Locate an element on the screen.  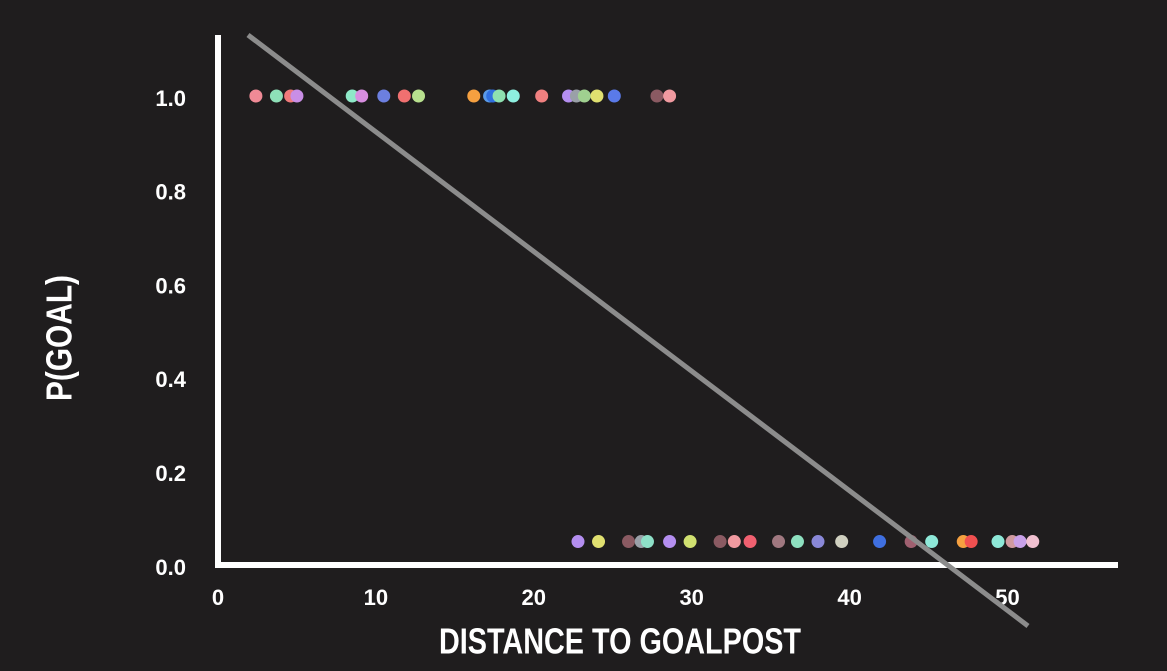
y-tick-label: 0.0 is located at coordinates (170, 567).